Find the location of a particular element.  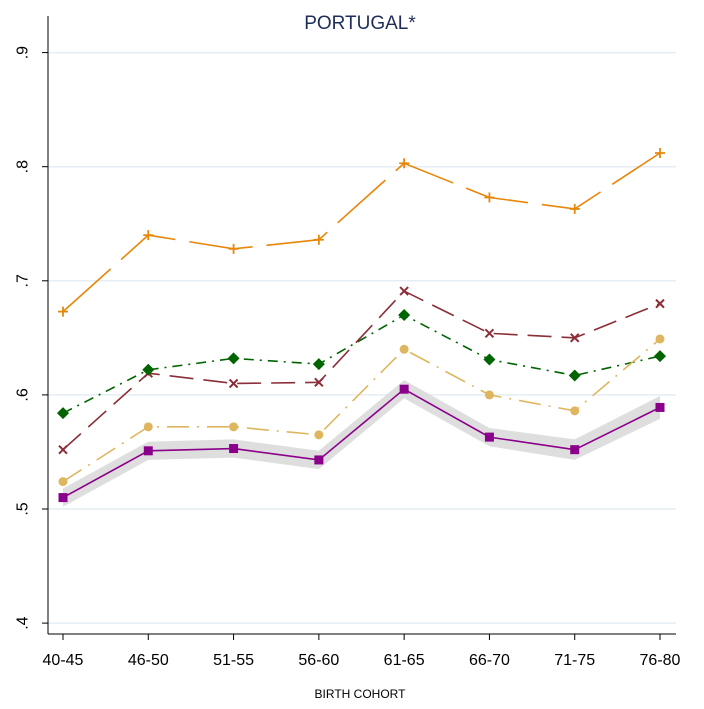

y-tick-label: .6 is located at coordinates (23, 394).